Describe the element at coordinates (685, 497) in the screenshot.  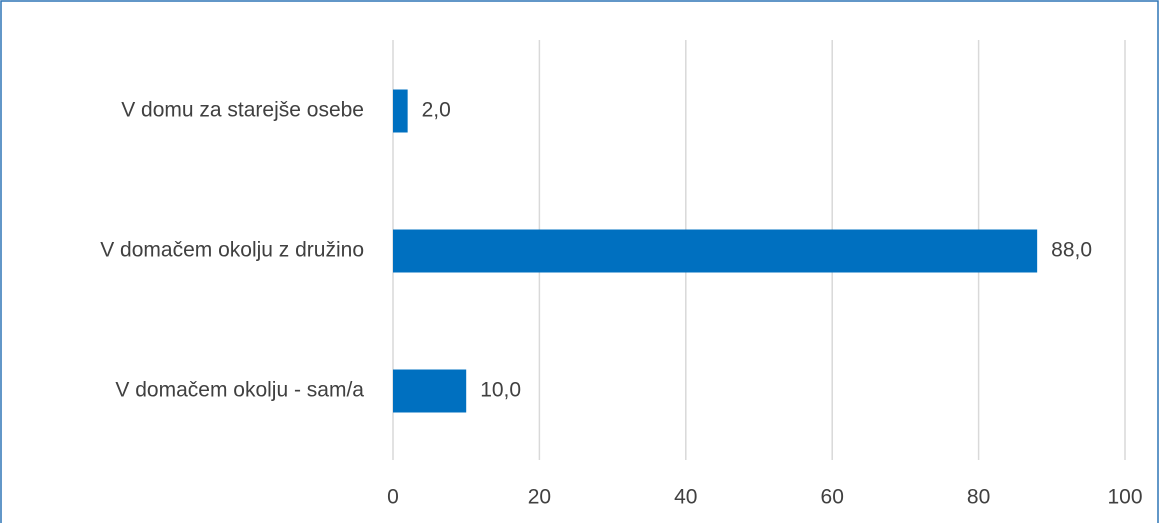
I see `x-tick-label: 40` at that location.